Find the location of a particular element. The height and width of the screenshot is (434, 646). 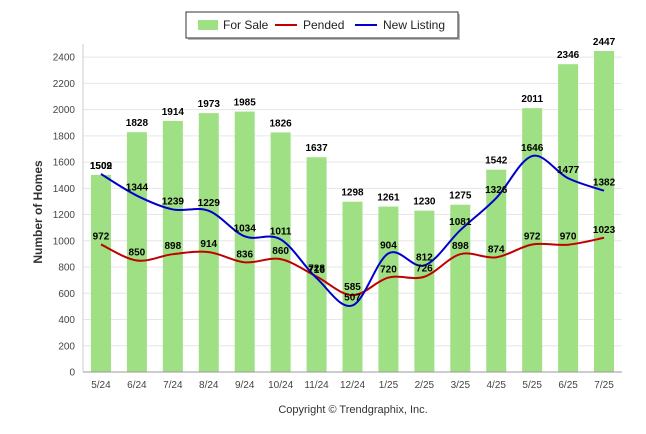

y-tick-label: 2000 is located at coordinates (64, 110).